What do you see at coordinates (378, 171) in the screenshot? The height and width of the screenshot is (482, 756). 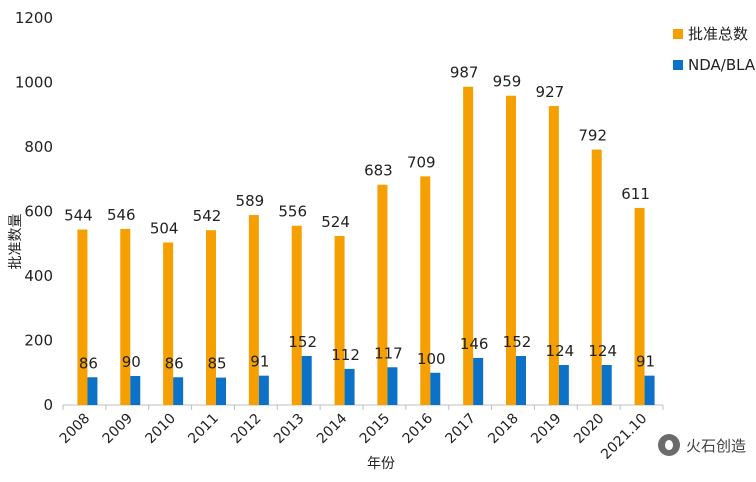 I see `data-label-total: 683` at bounding box center [378, 171].